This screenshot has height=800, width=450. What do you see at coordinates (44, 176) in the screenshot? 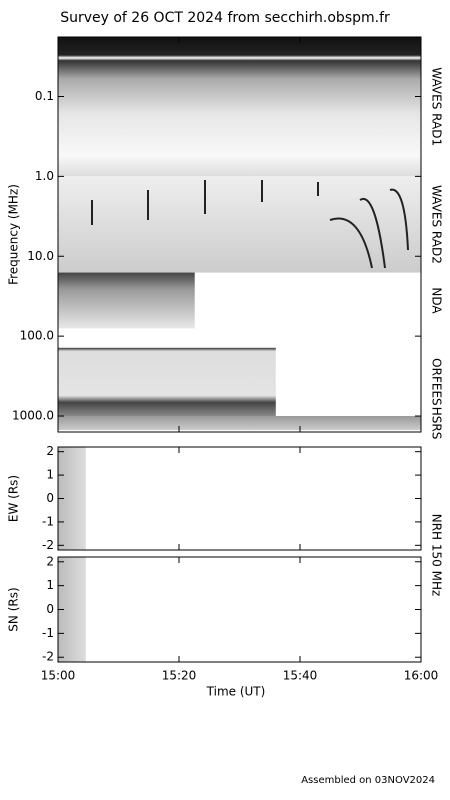
I see `y-tick-label: 1.0` at bounding box center [44, 176].